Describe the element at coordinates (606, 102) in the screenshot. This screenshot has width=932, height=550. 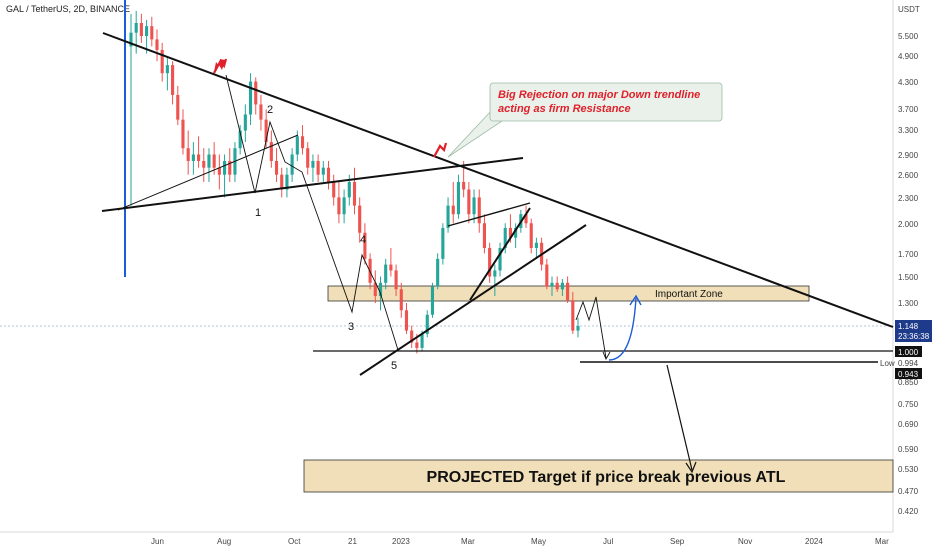
I see `callout-box` at that location.